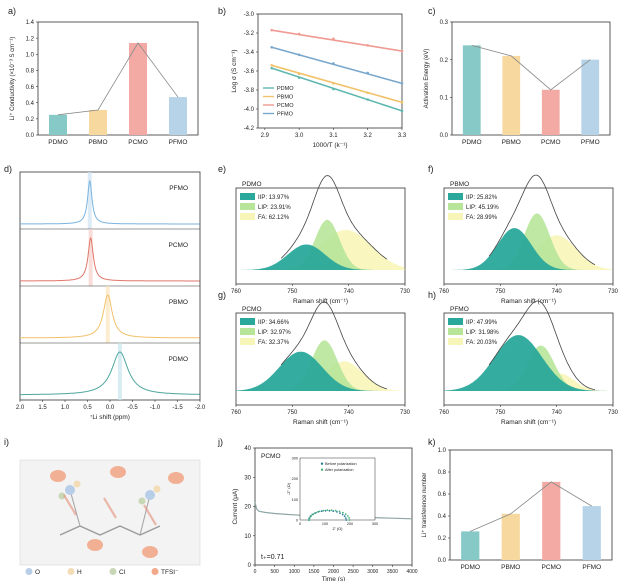 This screenshot has height=586, width=640. What do you see at coordinates (432, 295) in the screenshot?
I see `panel-label-h: h)` at bounding box center [432, 295].